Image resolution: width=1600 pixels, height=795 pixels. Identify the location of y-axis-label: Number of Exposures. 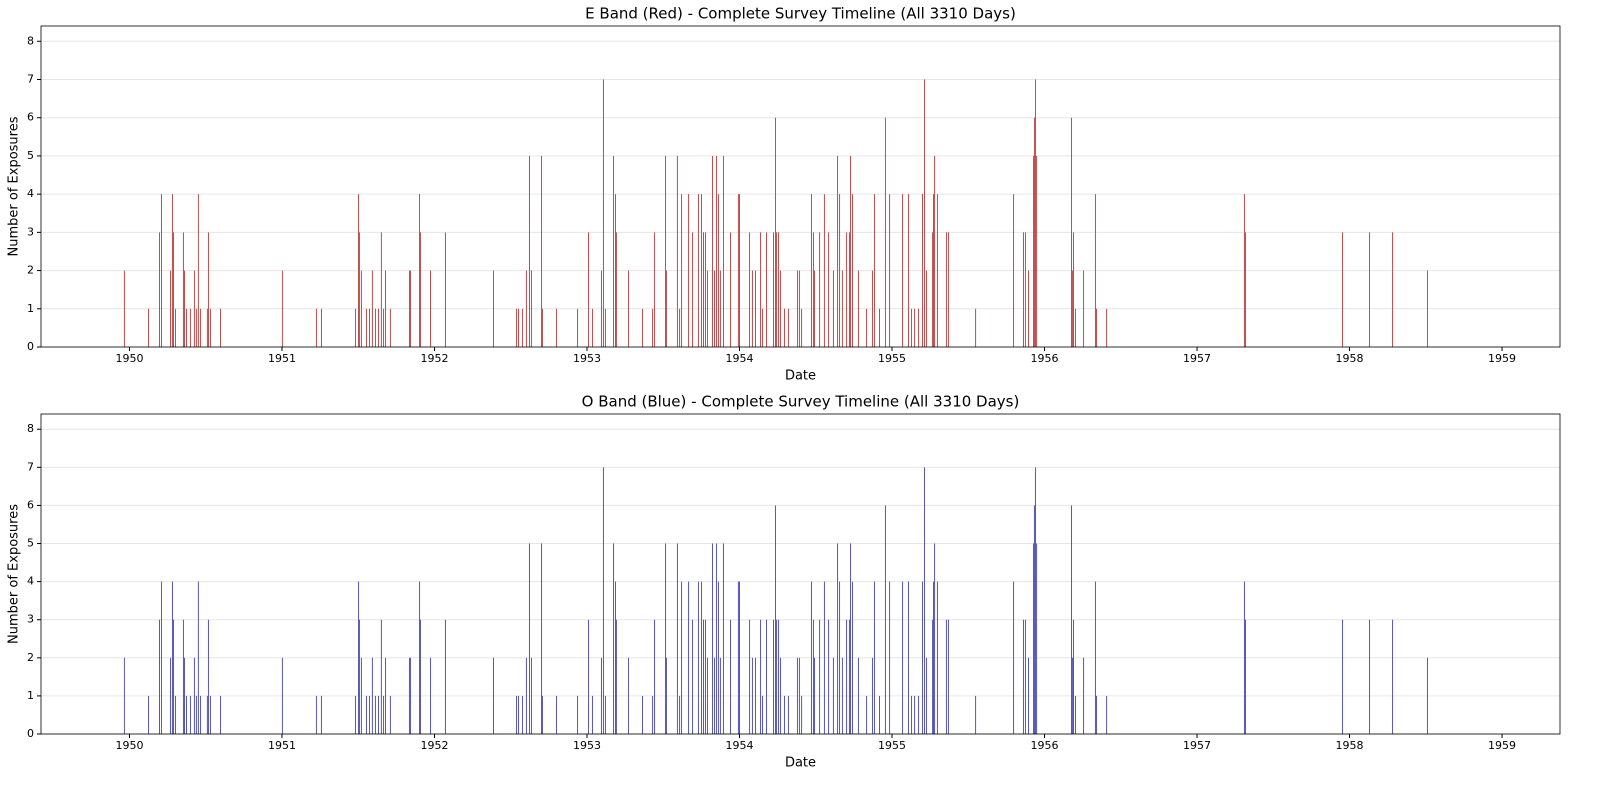
(14, 574).